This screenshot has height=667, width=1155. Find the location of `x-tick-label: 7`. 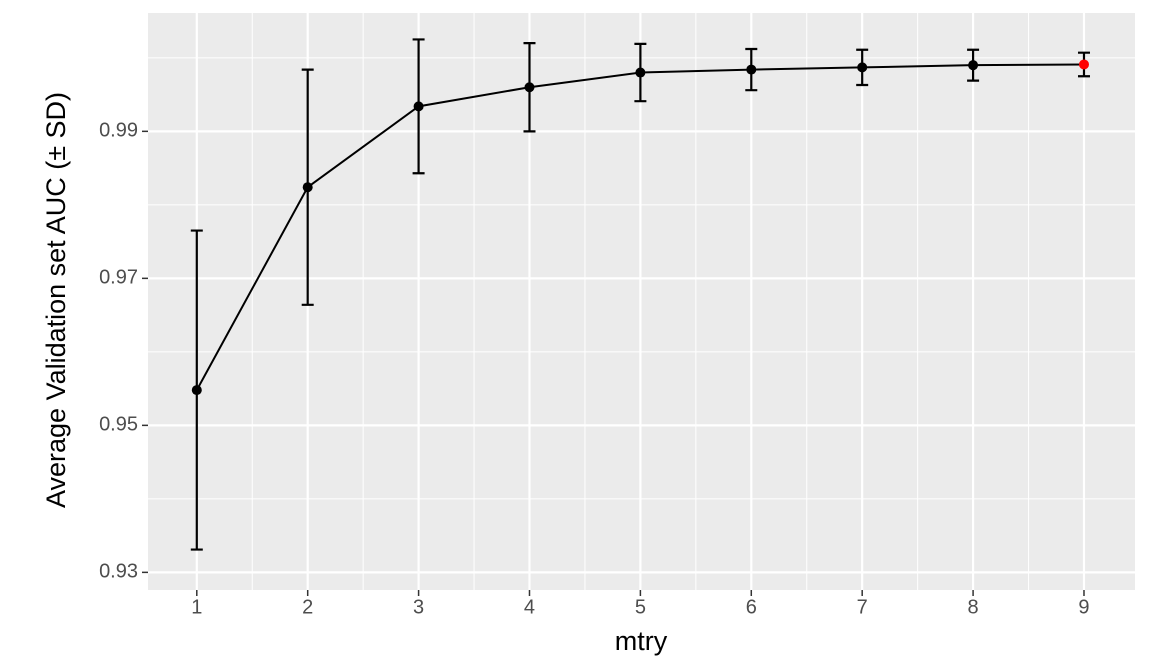

x-tick-label: 7 is located at coordinates (862, 607).